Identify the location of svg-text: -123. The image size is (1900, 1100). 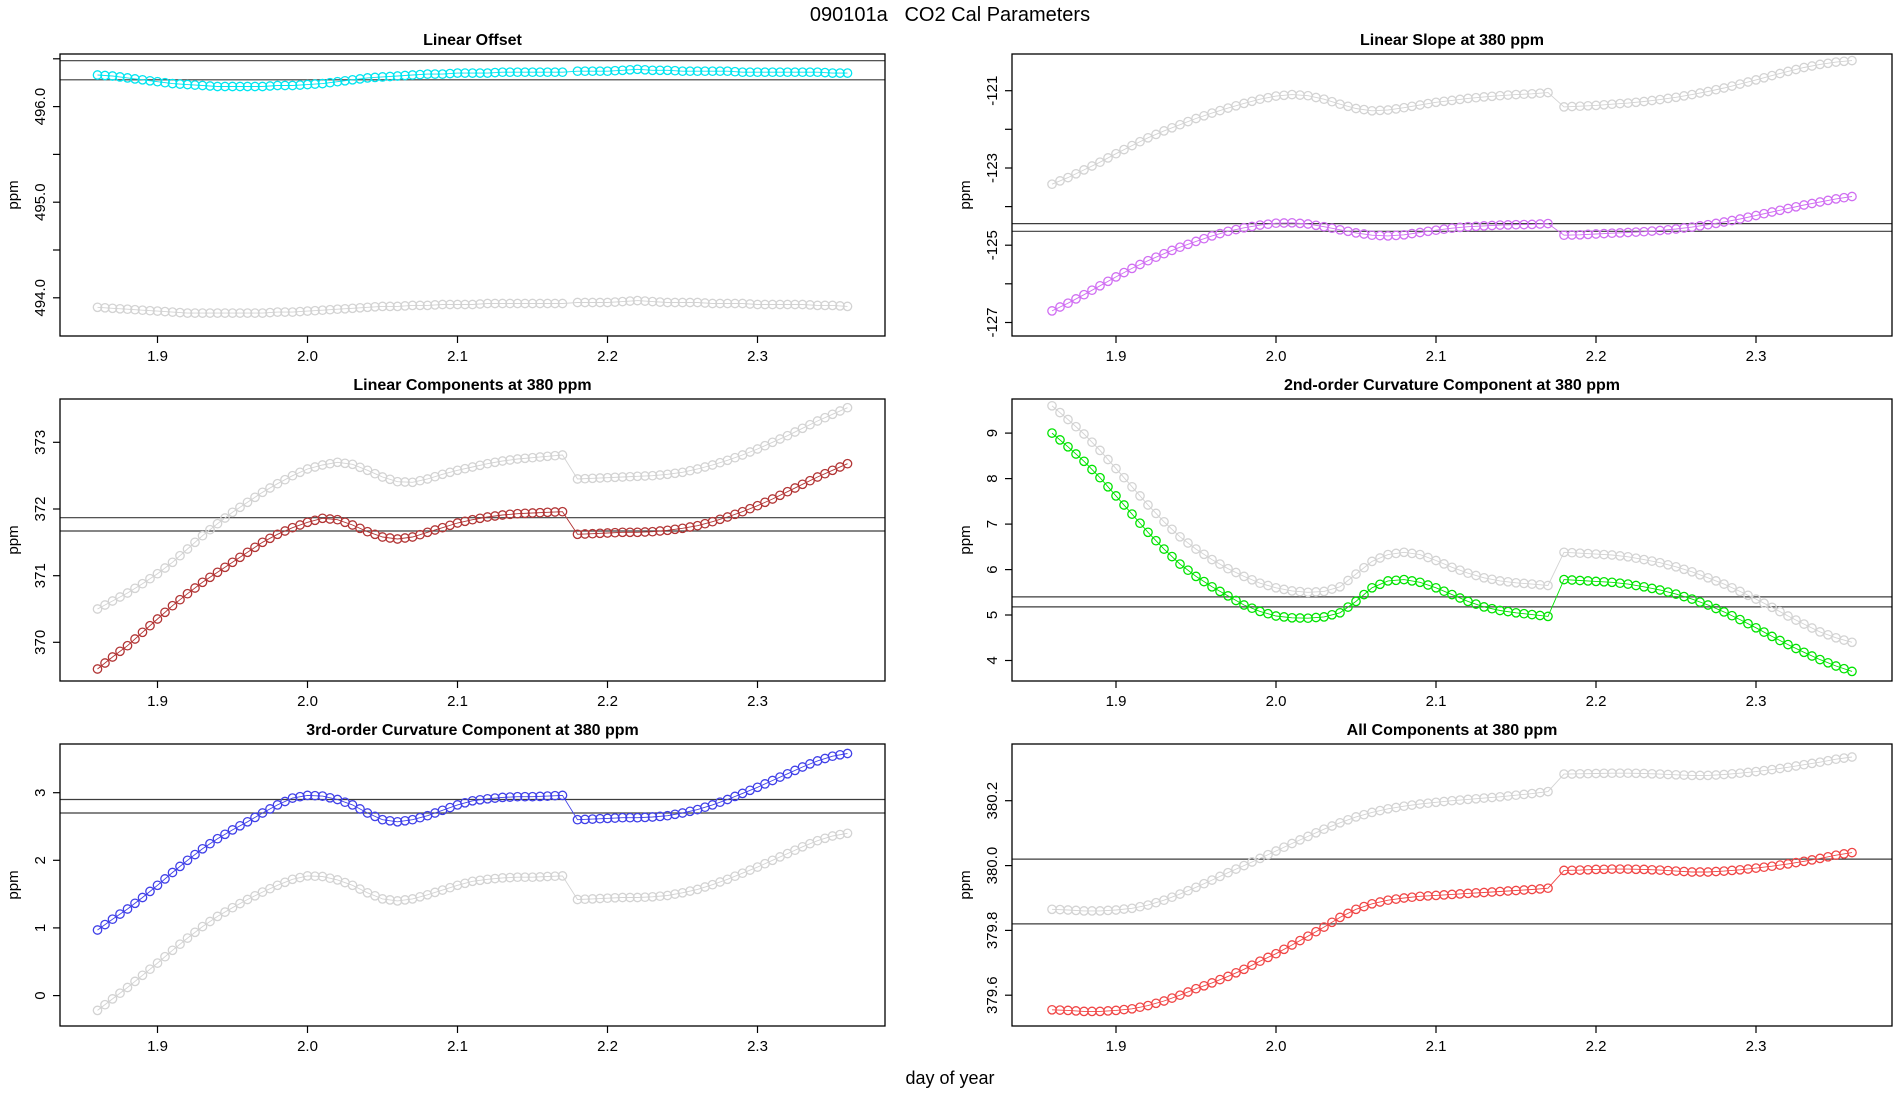
(992, 168).